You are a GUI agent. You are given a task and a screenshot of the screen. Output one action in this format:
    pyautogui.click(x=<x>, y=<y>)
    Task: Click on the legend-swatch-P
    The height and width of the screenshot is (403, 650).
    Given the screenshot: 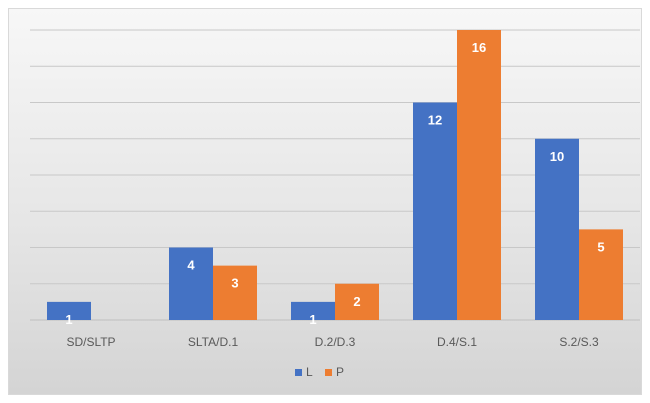 What is the action you would take?
    pyautogui.click(x=328, y=372)
    